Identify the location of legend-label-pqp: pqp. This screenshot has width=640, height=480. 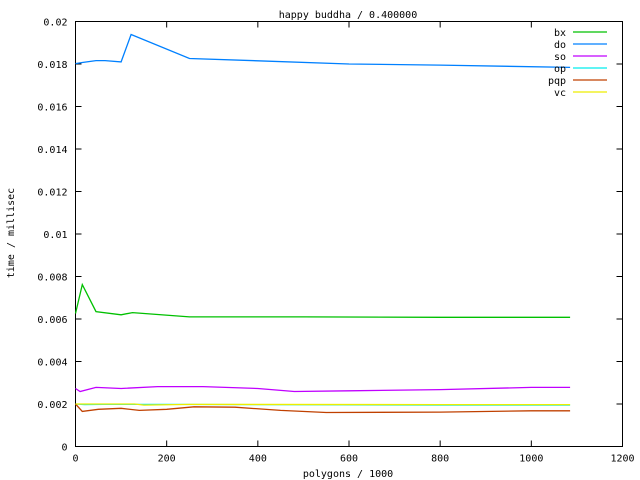
(557, 81).